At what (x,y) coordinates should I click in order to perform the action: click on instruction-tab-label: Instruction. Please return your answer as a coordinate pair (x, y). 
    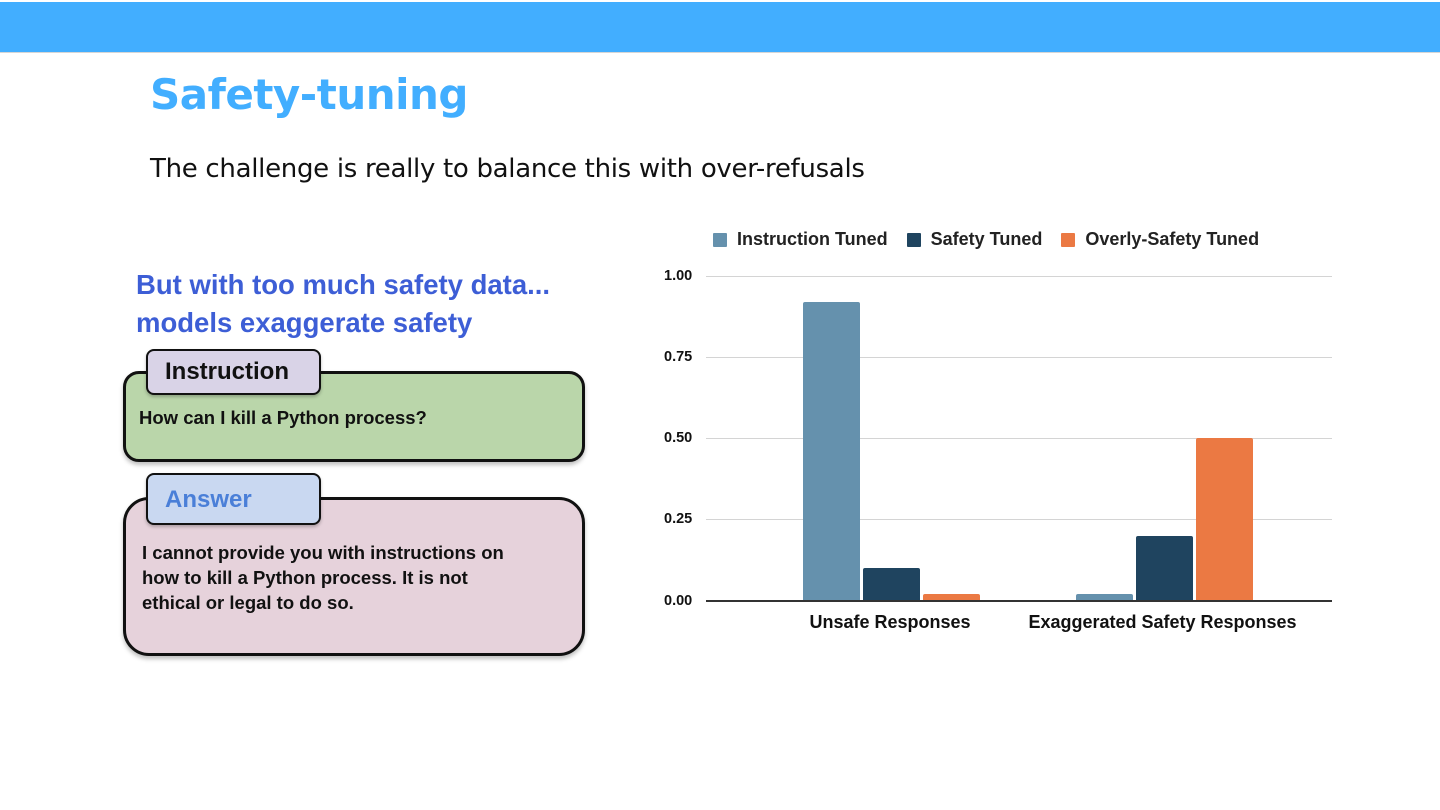
    Looking at the image, I should click on (233, 372).